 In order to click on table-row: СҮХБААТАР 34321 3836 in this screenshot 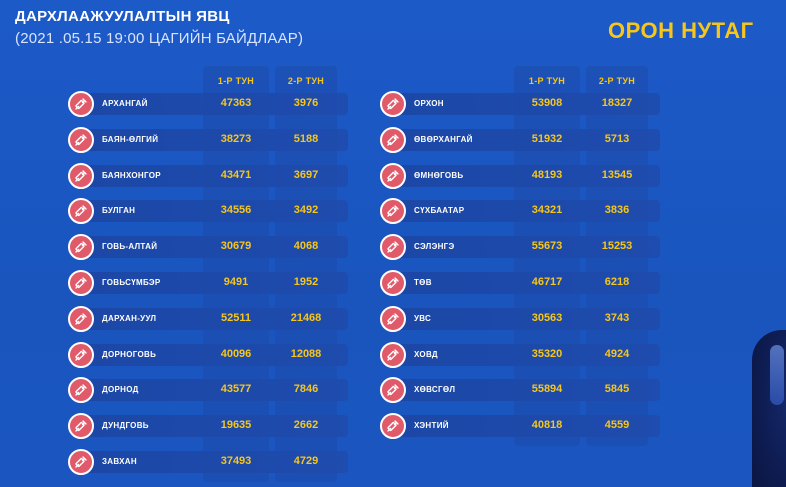, I will do `click(520, 211)`.